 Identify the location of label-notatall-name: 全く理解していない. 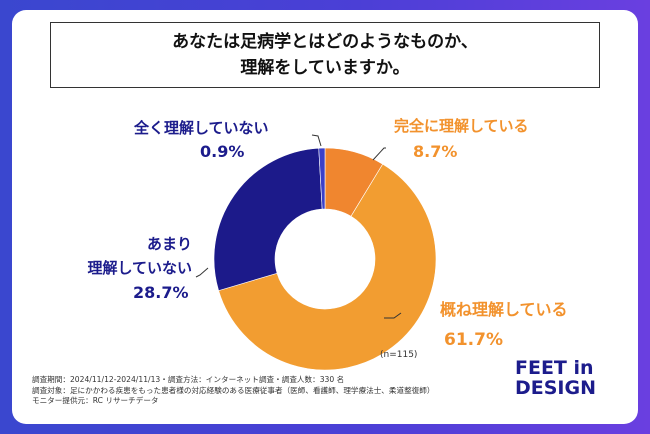
(201, 128).